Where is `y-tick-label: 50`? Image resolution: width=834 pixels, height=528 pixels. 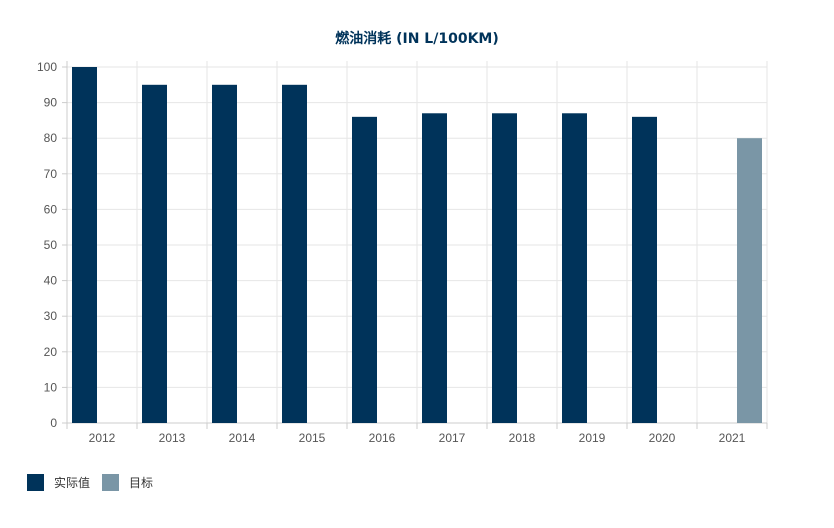
y-tick-label: 50 is located at coordinates (51, 245).